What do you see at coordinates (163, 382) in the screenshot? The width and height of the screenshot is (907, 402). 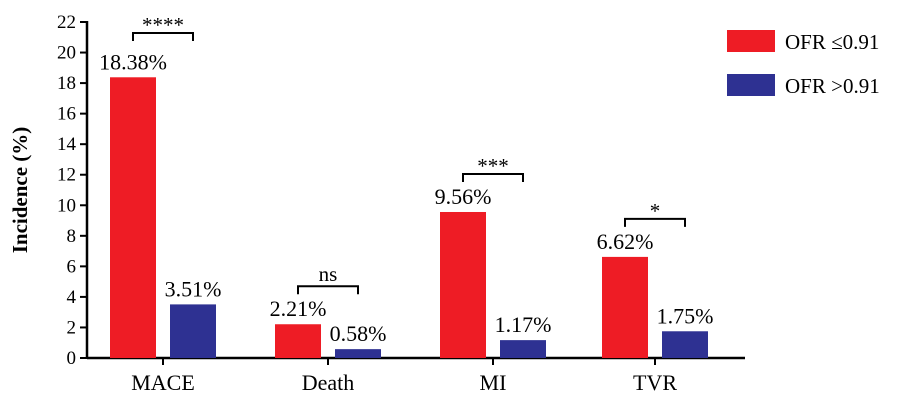 I see `x-tick-label: MACE` at bounding box center [163, 382].